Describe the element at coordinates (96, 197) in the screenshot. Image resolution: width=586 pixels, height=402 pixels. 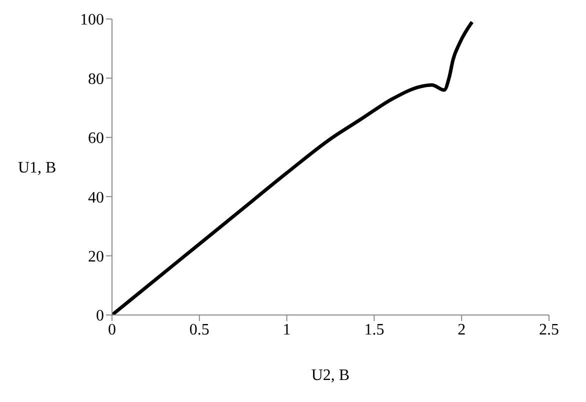
I see `y-tick-label: 40` at that location.